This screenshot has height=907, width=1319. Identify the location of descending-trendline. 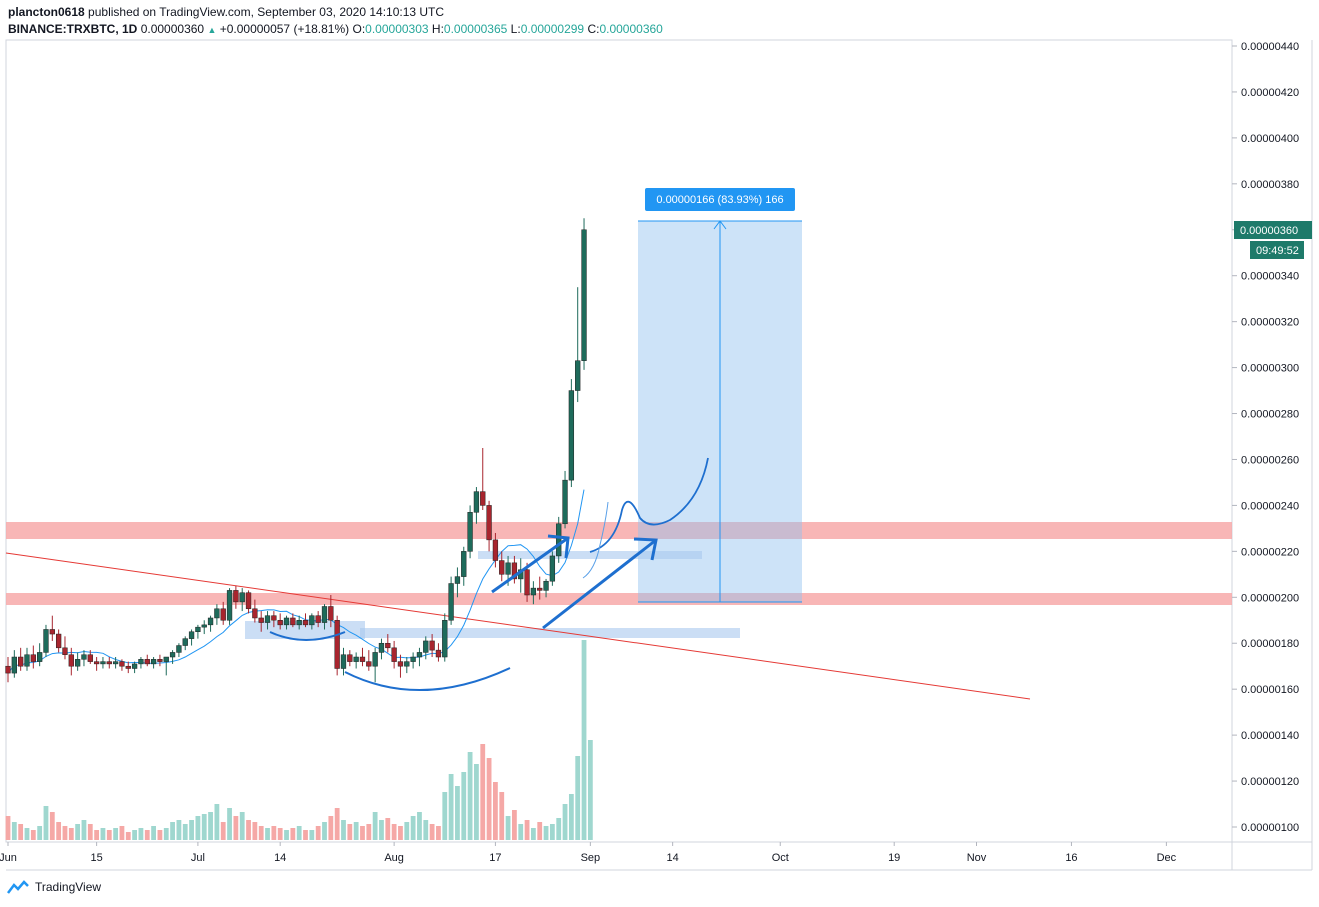
(518, 626).